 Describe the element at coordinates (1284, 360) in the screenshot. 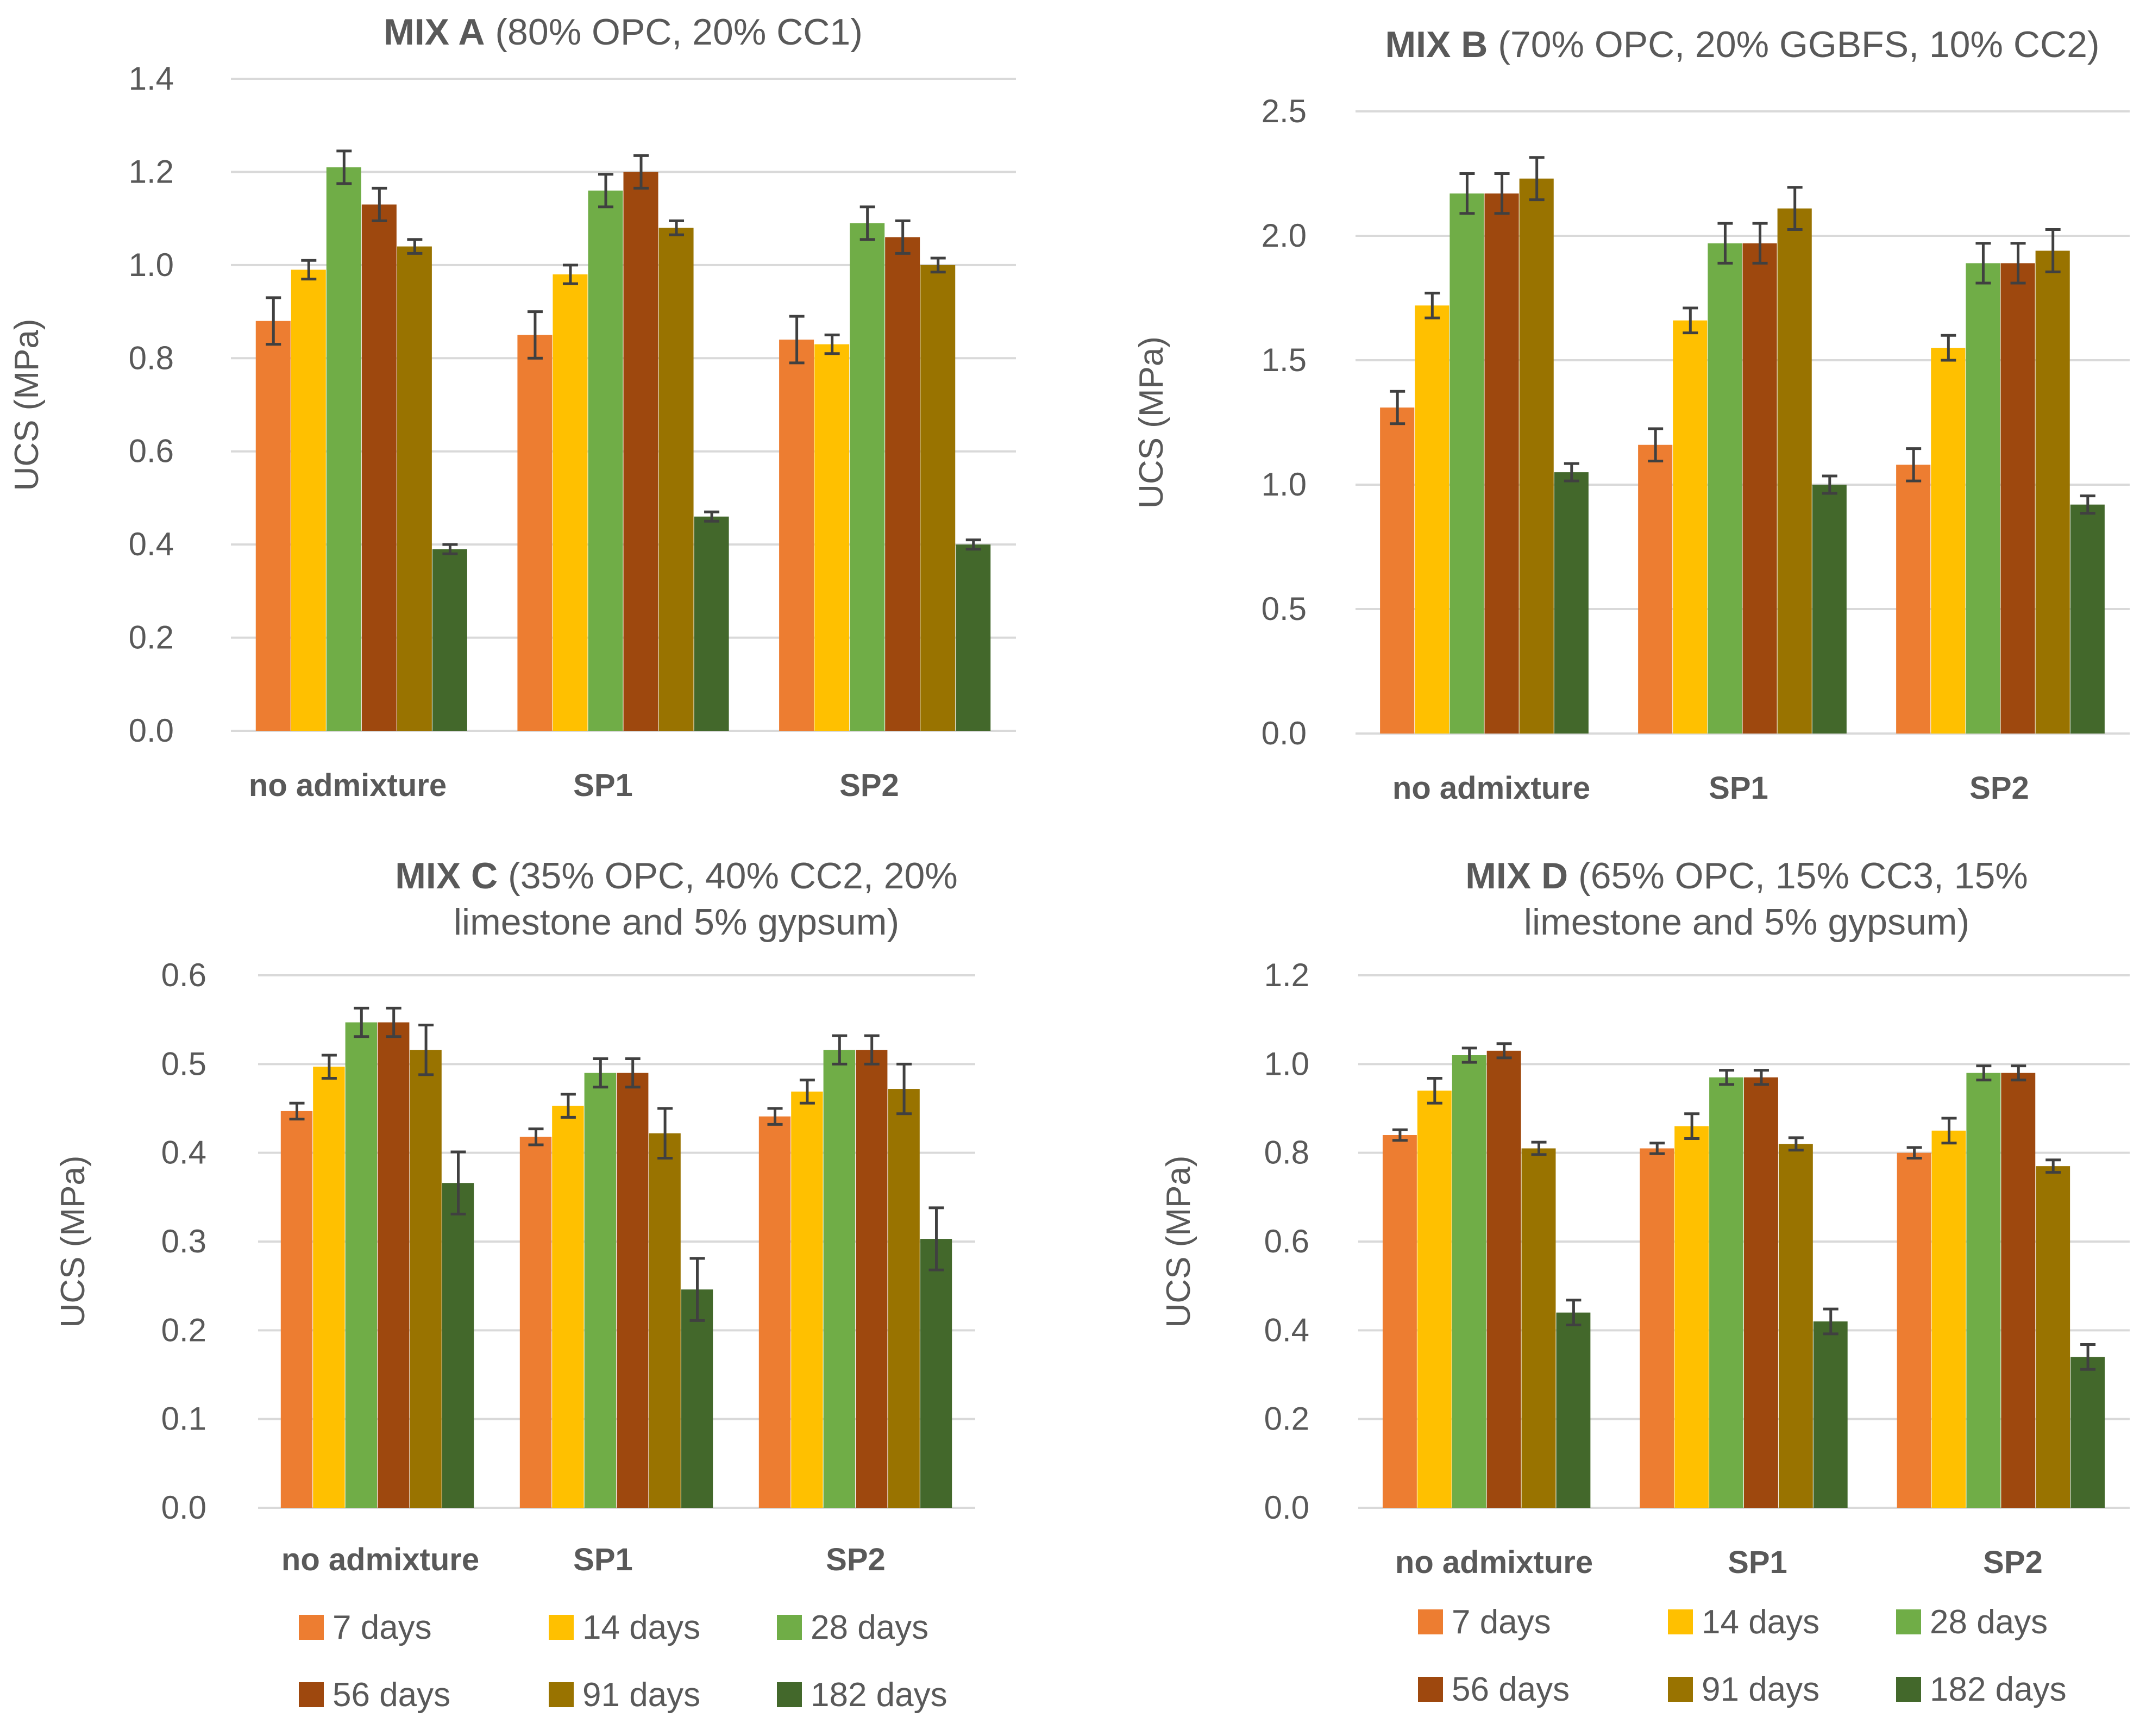

I see `y-tick-label: 1.5` at that location.